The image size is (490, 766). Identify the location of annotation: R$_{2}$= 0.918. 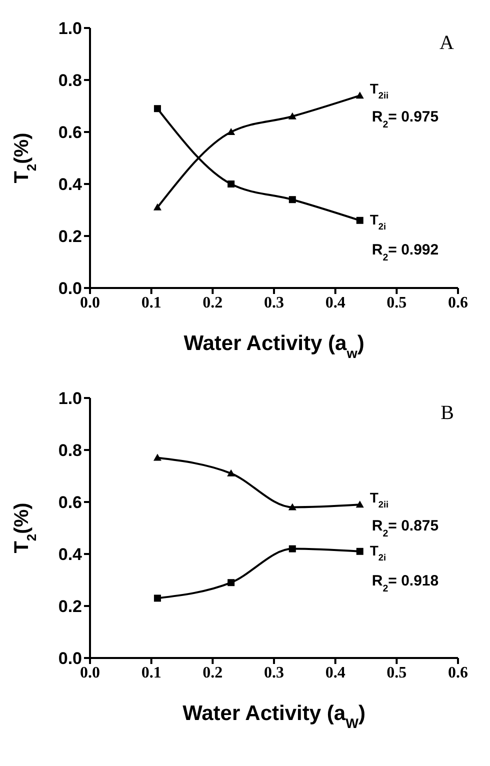
(405, 583).